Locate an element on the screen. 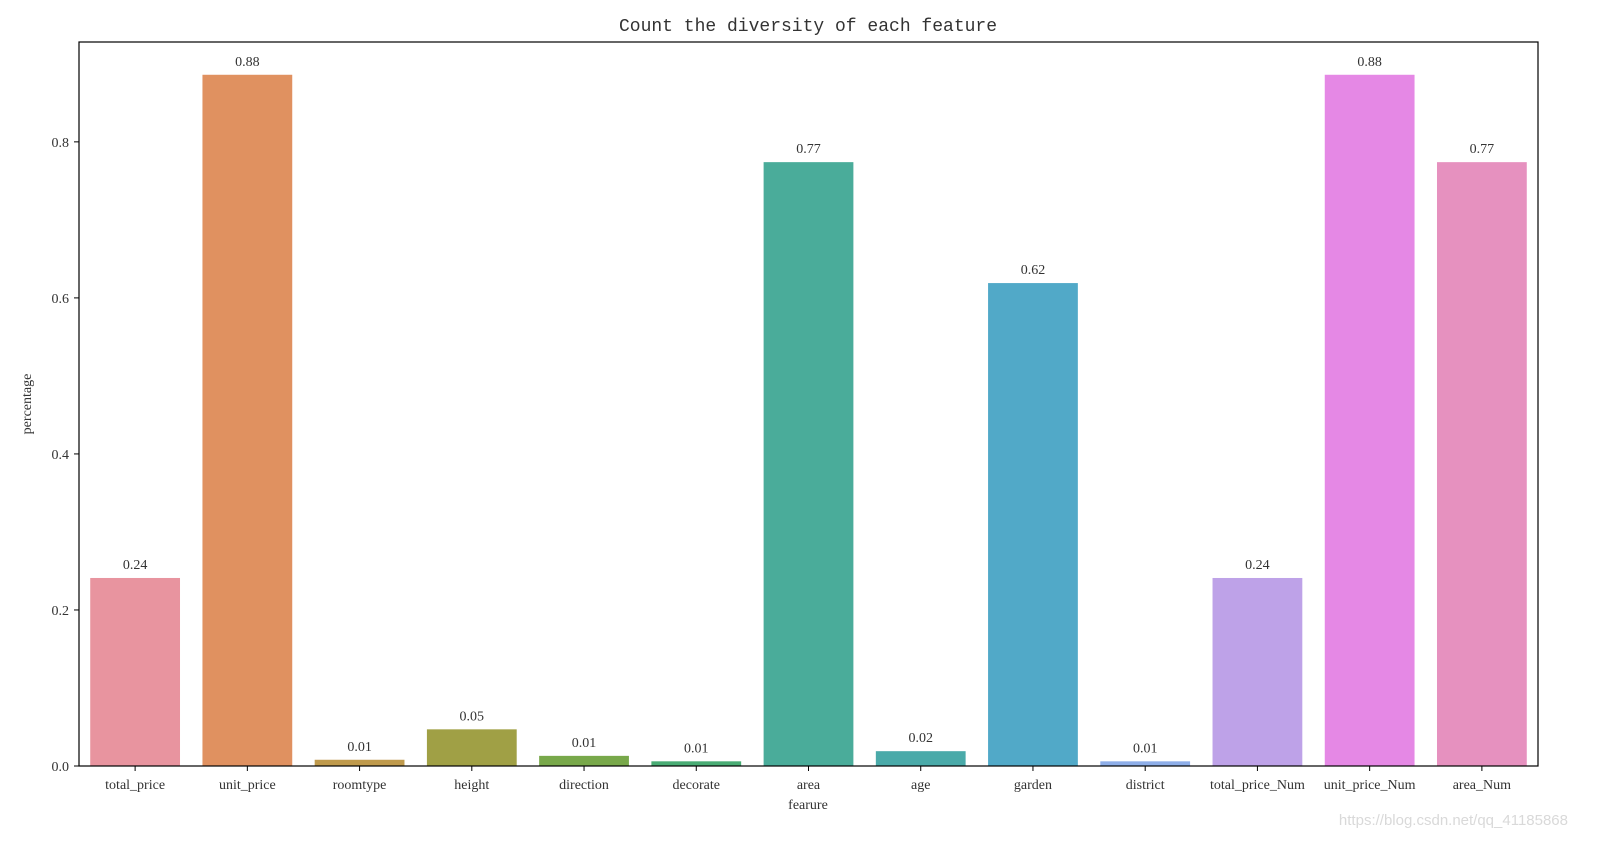  y-tick-label: 0.6 is located at coordinates (61, 299).